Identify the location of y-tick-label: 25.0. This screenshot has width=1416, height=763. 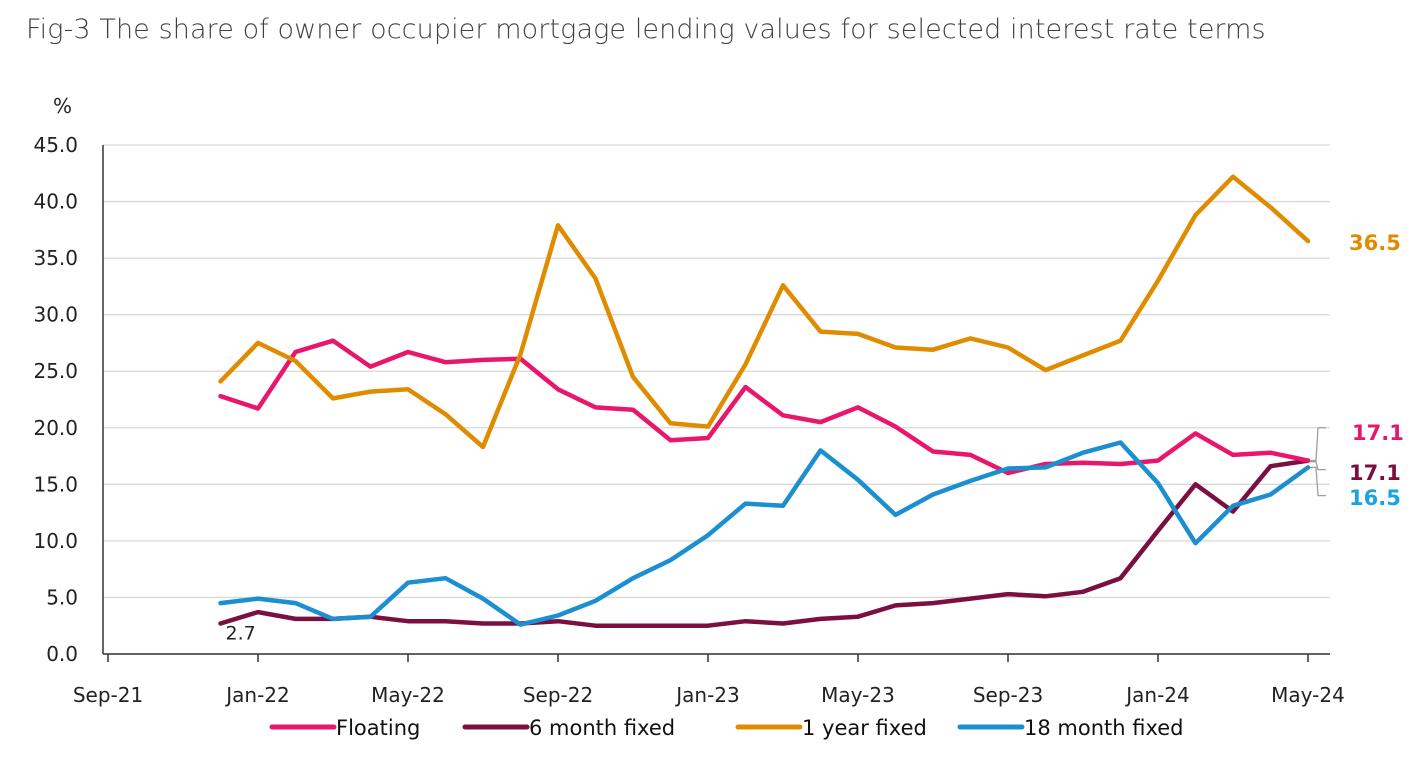
(55, 371).